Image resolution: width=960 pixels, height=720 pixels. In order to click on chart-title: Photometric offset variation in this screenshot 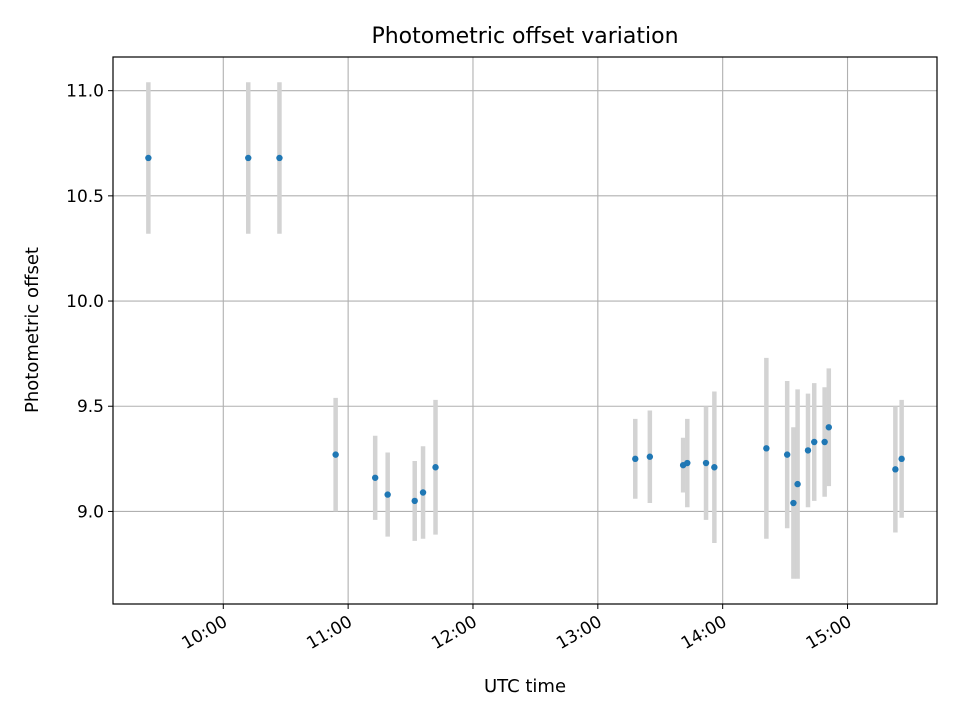, I will do `click(524, 36)`.